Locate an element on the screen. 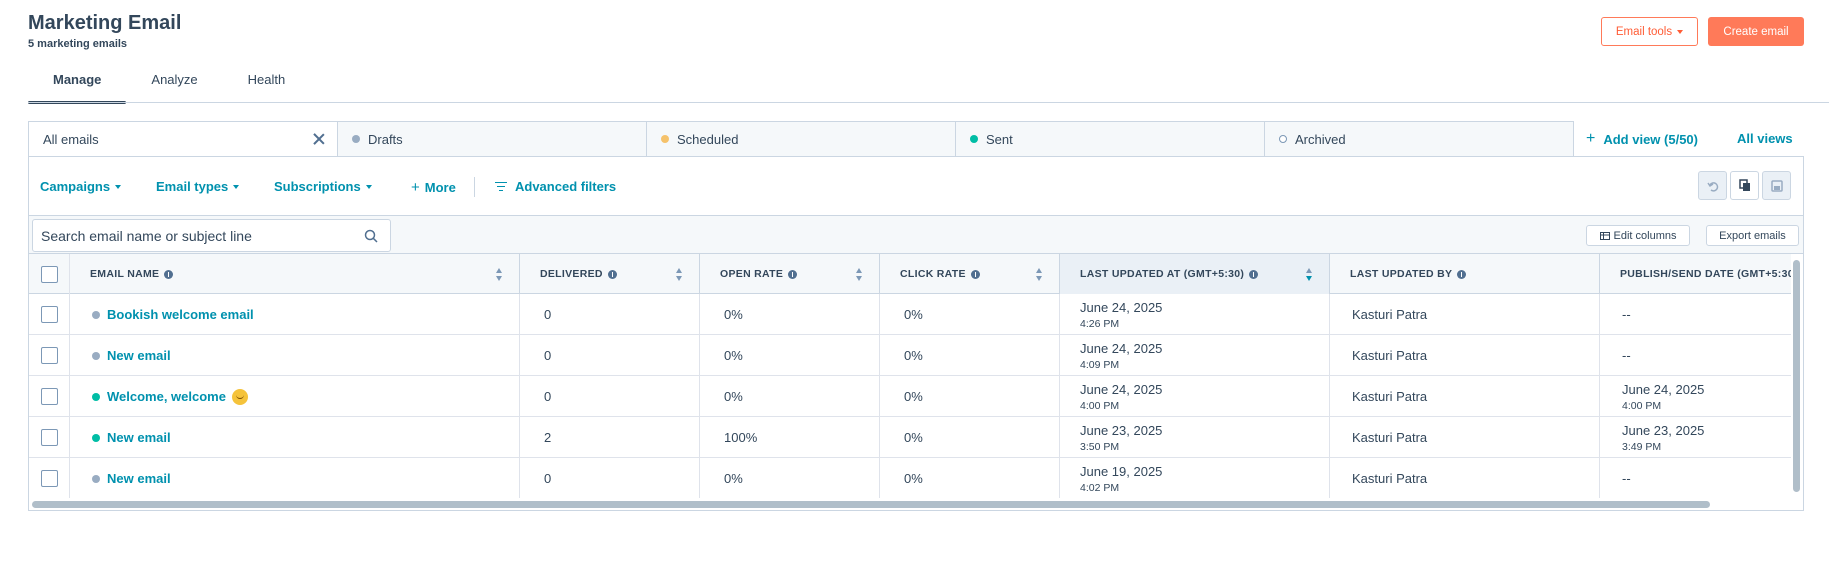 This screenshot has height=587, width=1829. column-header-publish-send-date: PUBLISH/SEND DATE (GMT+5:30) is located at coordinates (1695, 274).